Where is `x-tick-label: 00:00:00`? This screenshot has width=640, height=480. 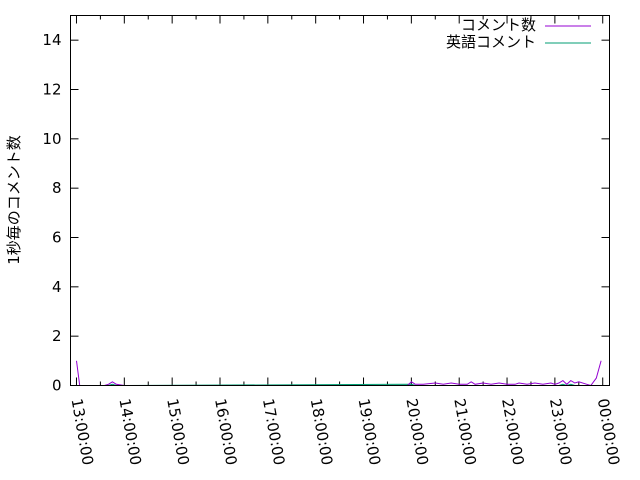 x-tick-label: 00:00:00 is located at coordinates (608, 431).